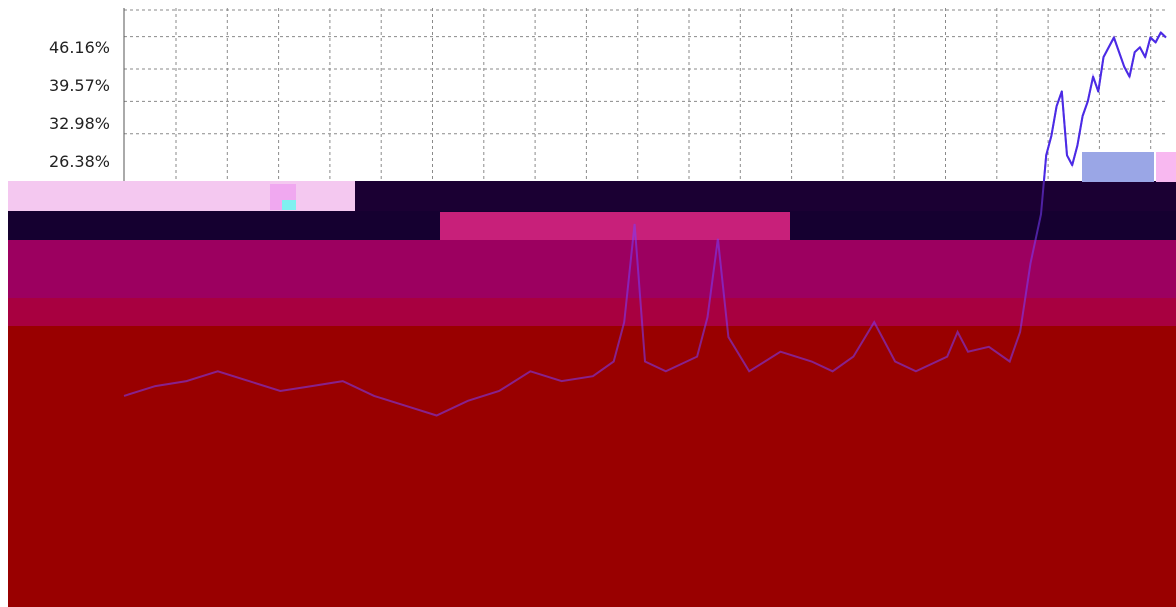 The height and width of the screenshot is (607, 1176). What do you see at coordinates (79, 85) in the screenshot?
I see `y-tick-label-1: 39.57%` at bounding box center [79, 85].